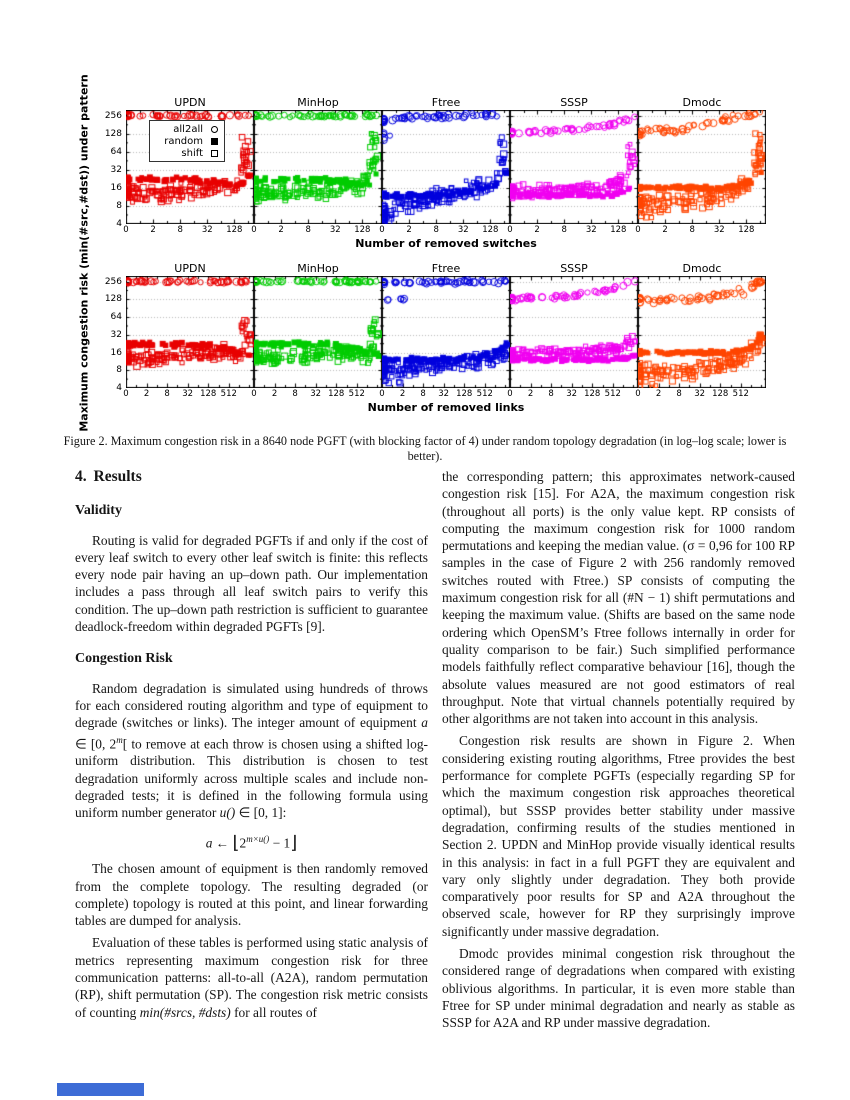 Image resolution: width=850 pixels, height=1100 pixels. I want to click on legend-row: random, so click(186, 141).